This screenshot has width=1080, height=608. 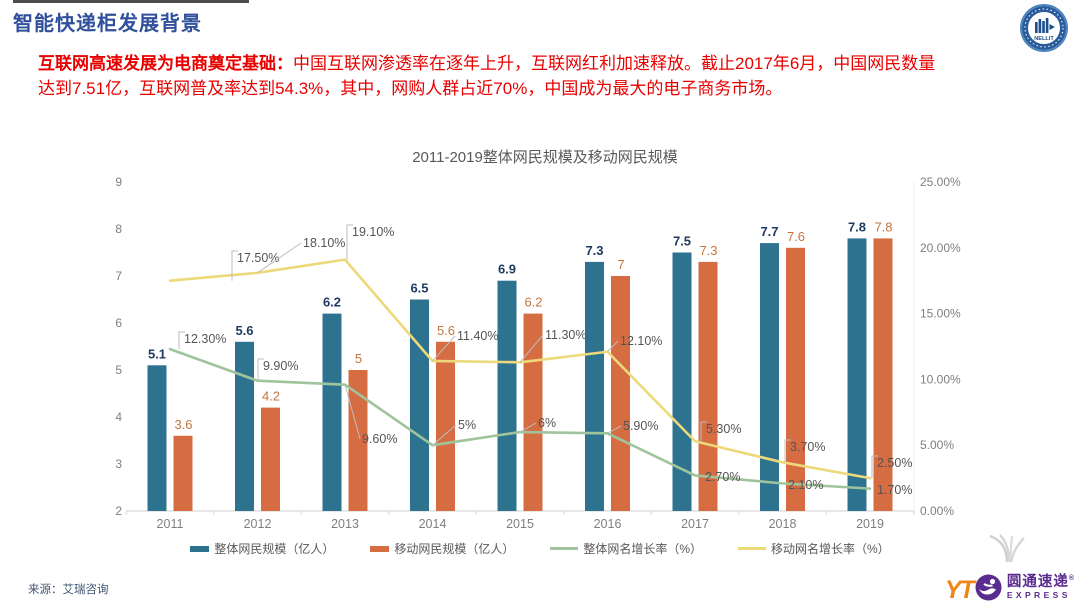 What do you see at coordinates (271, 396) in the screenshot?
I see `bar-label-orange: 4.2` at bounding box center [271, 396].